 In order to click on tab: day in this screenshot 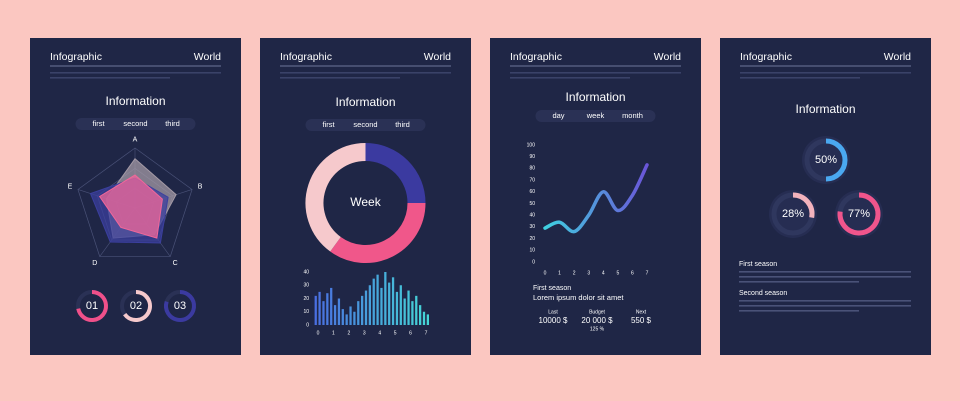, I will do `click(558, 115)`.